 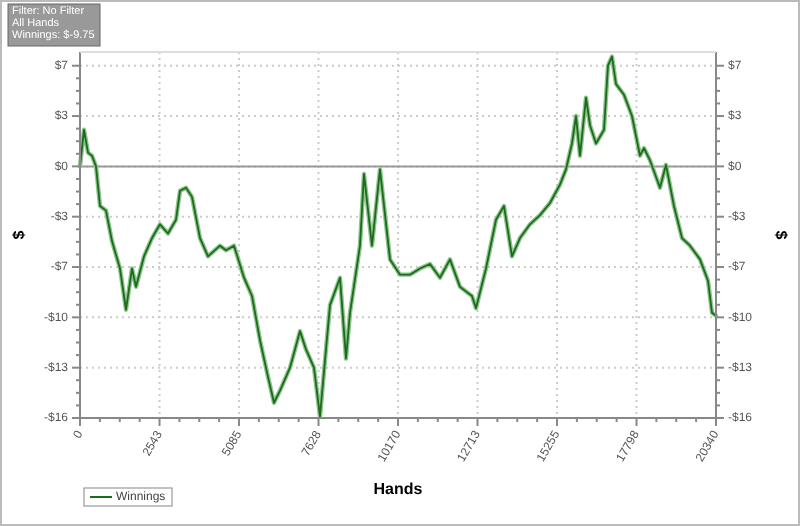 I want to click on y-axis-title: $, so click(x=19, y=234).